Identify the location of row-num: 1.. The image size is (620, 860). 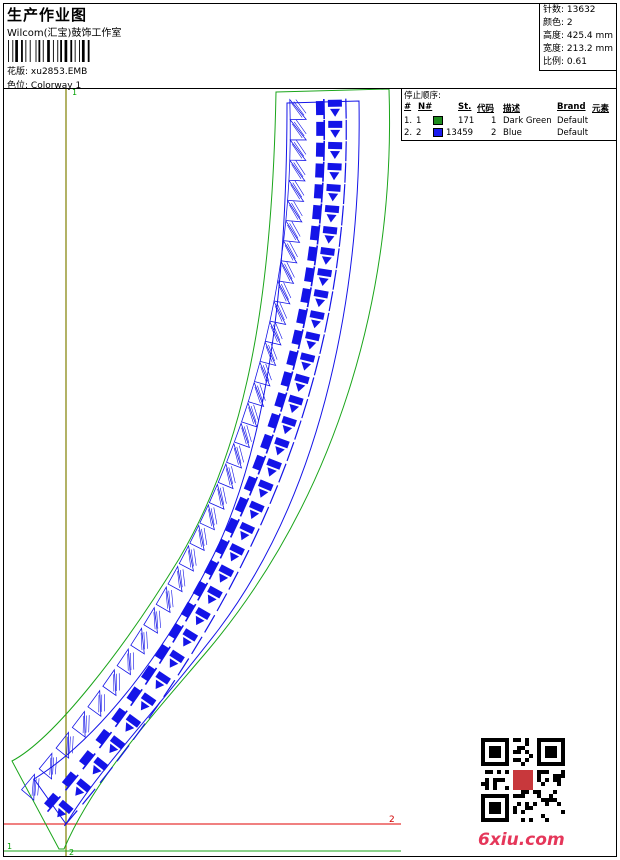
(408, 121).